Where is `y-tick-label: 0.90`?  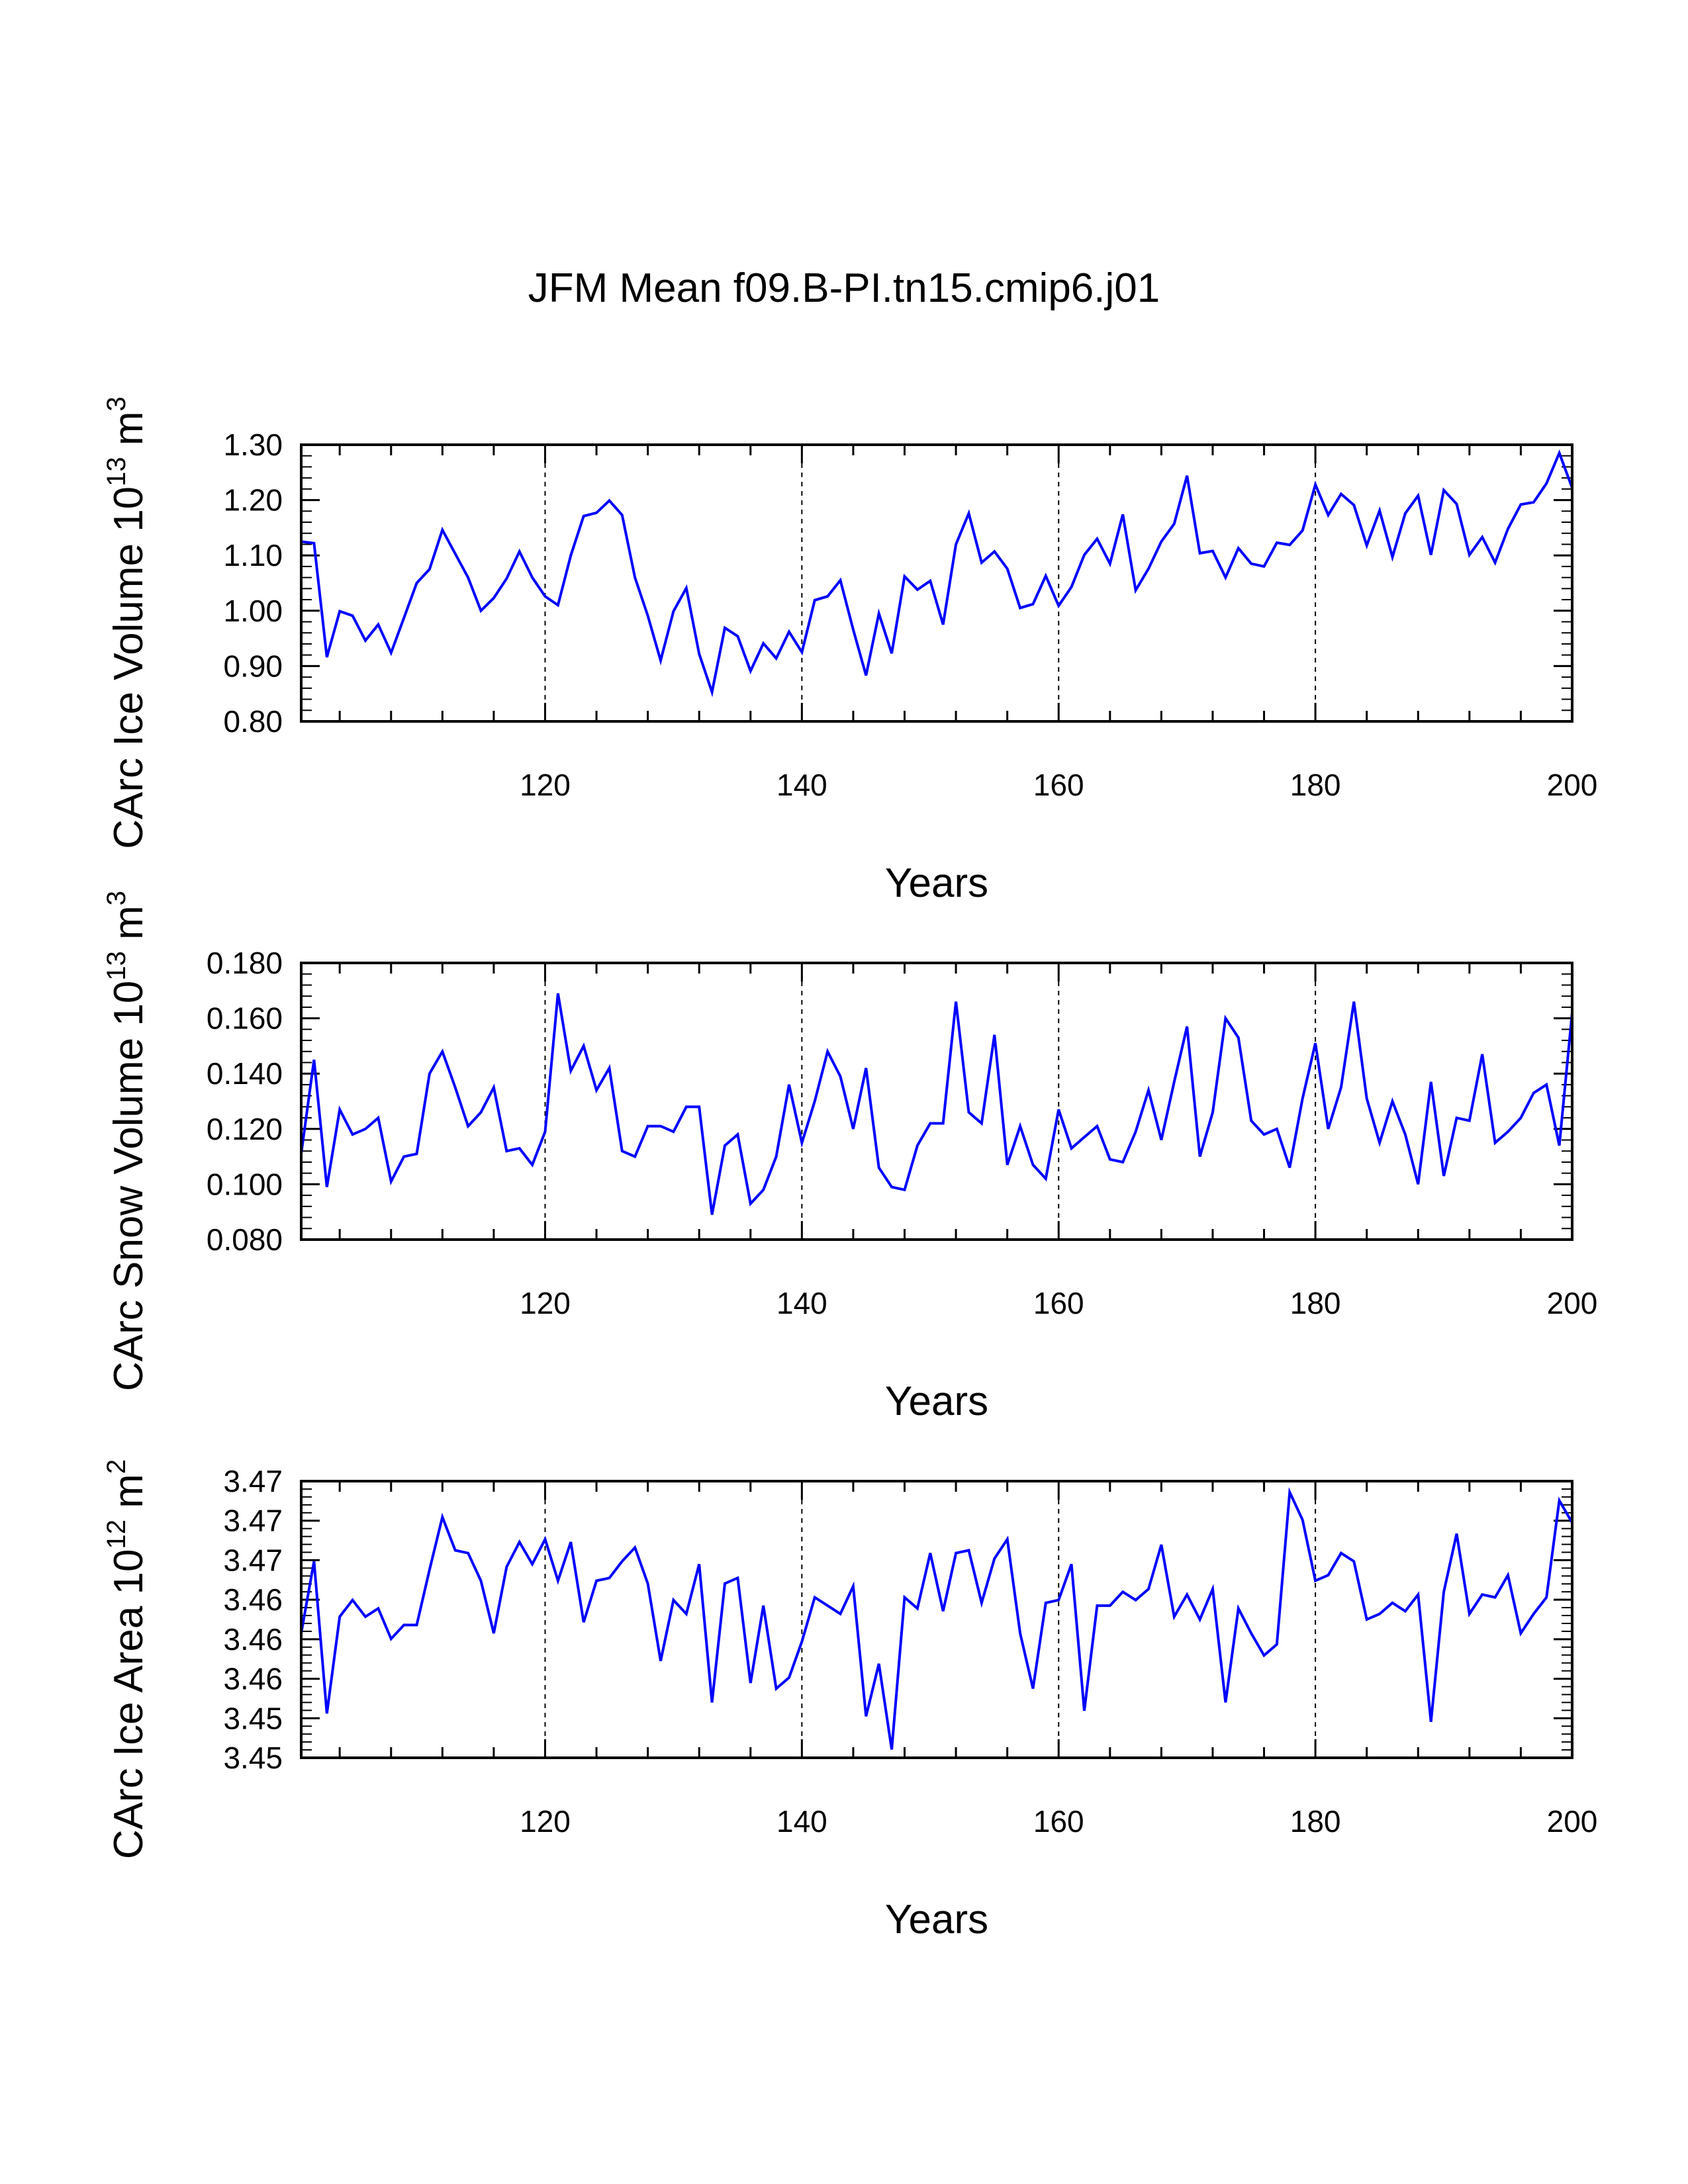 y-tick-label: 0.90 is located at coordinates (253, 666).